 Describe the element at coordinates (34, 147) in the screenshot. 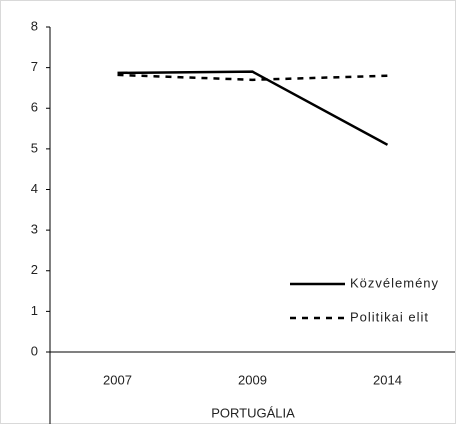

I see `y-tick-label: 5` at that location.